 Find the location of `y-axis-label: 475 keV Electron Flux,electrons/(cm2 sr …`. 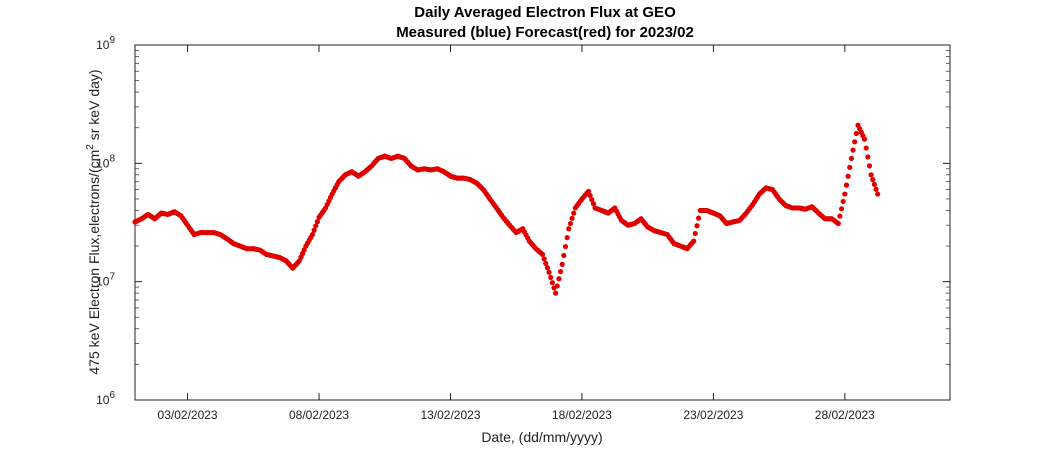

y-axis-label: 475 keV Electron Flux,electrons/(cm2 sr … is located at coordinates (93, 221).